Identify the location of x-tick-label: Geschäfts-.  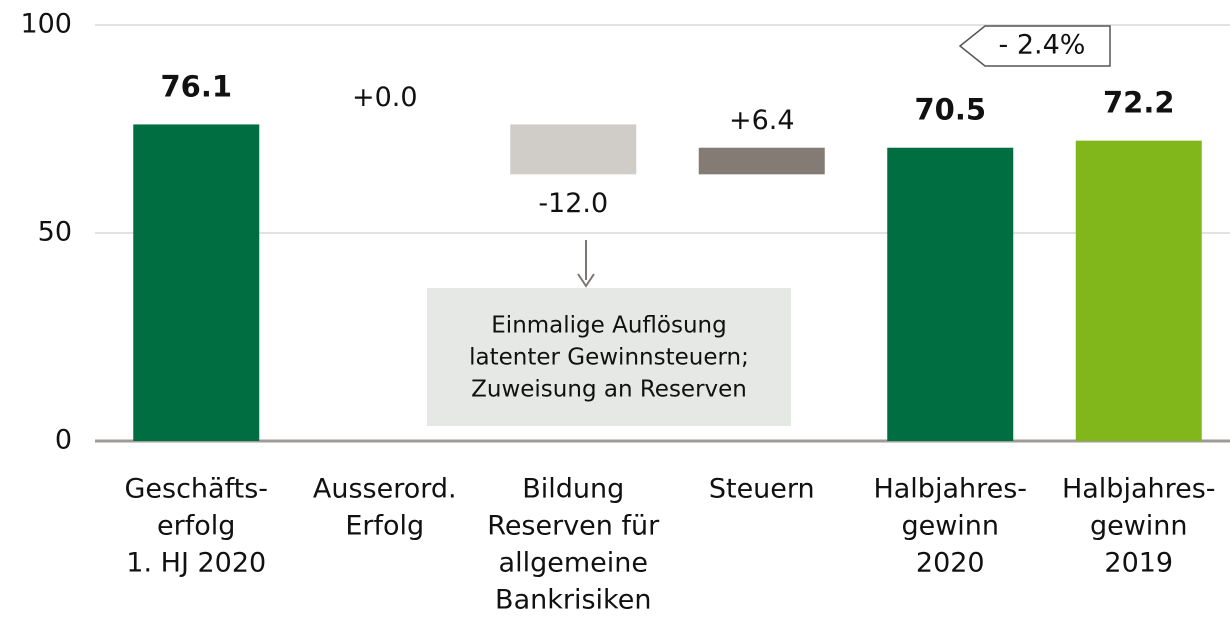
(196, 489).